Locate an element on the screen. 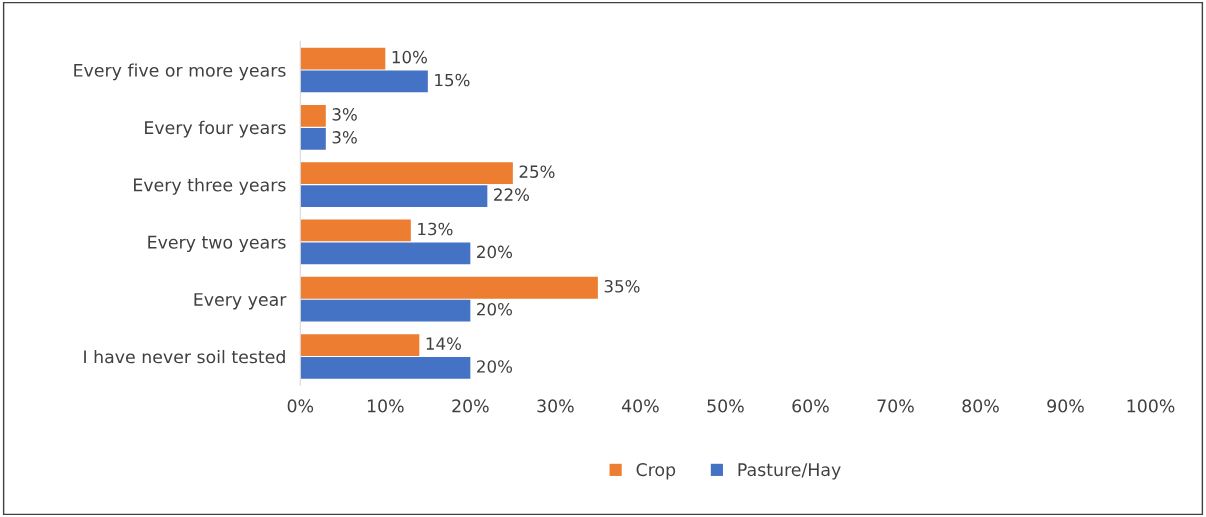 This screenshot has width=1206, height=517. x-tick-label: 70% is located at coordinates (895, 406).